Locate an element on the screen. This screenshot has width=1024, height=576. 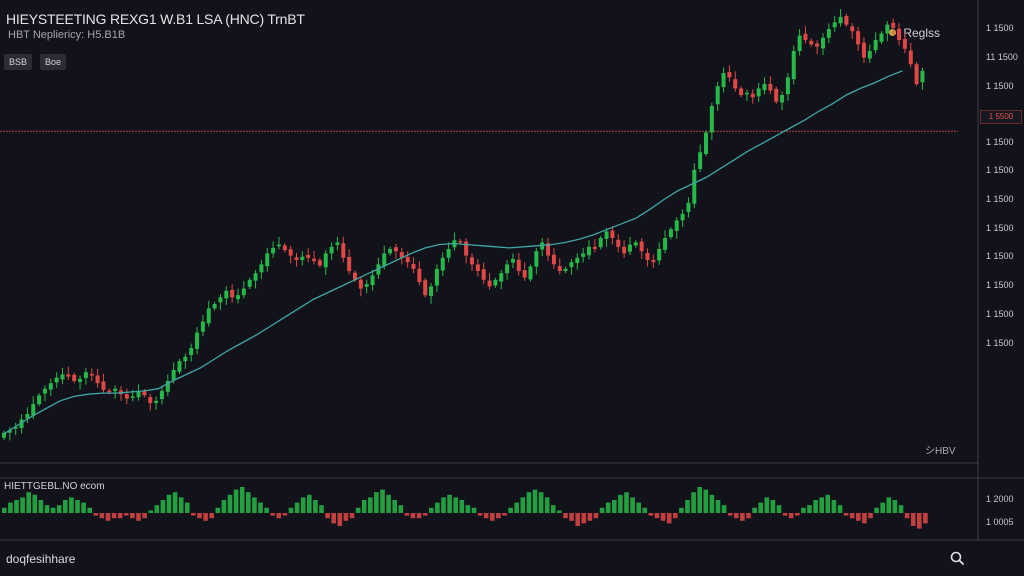
price-line-label: 1 5500 is located at coordinates (1001, 117).